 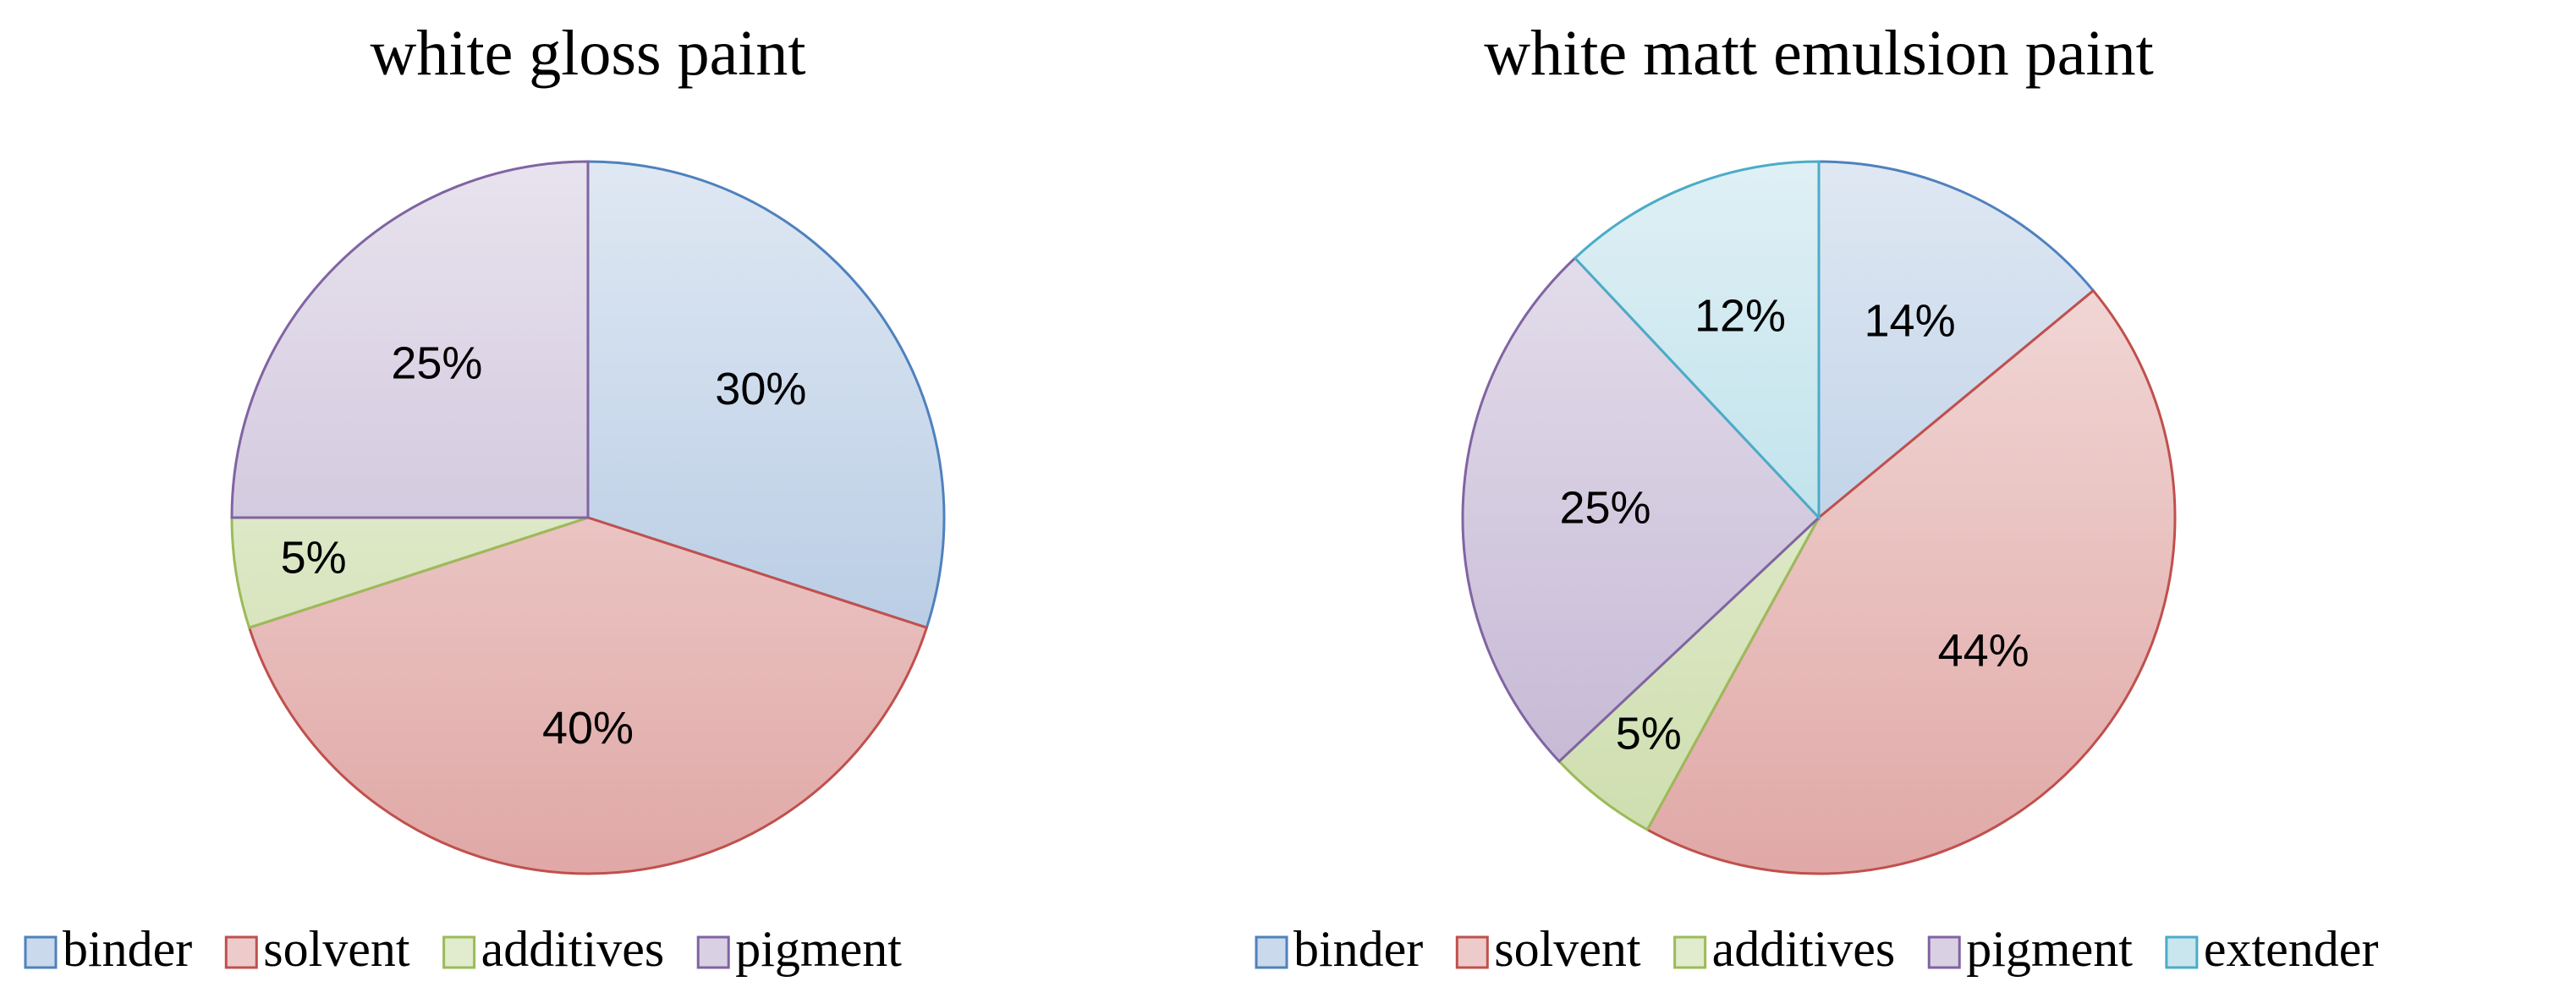 What do you see at coordinates (1819, 53) in the screenshot?
I see `chart-title: white matt emulsion paint` at bounding box center [1819, 53].